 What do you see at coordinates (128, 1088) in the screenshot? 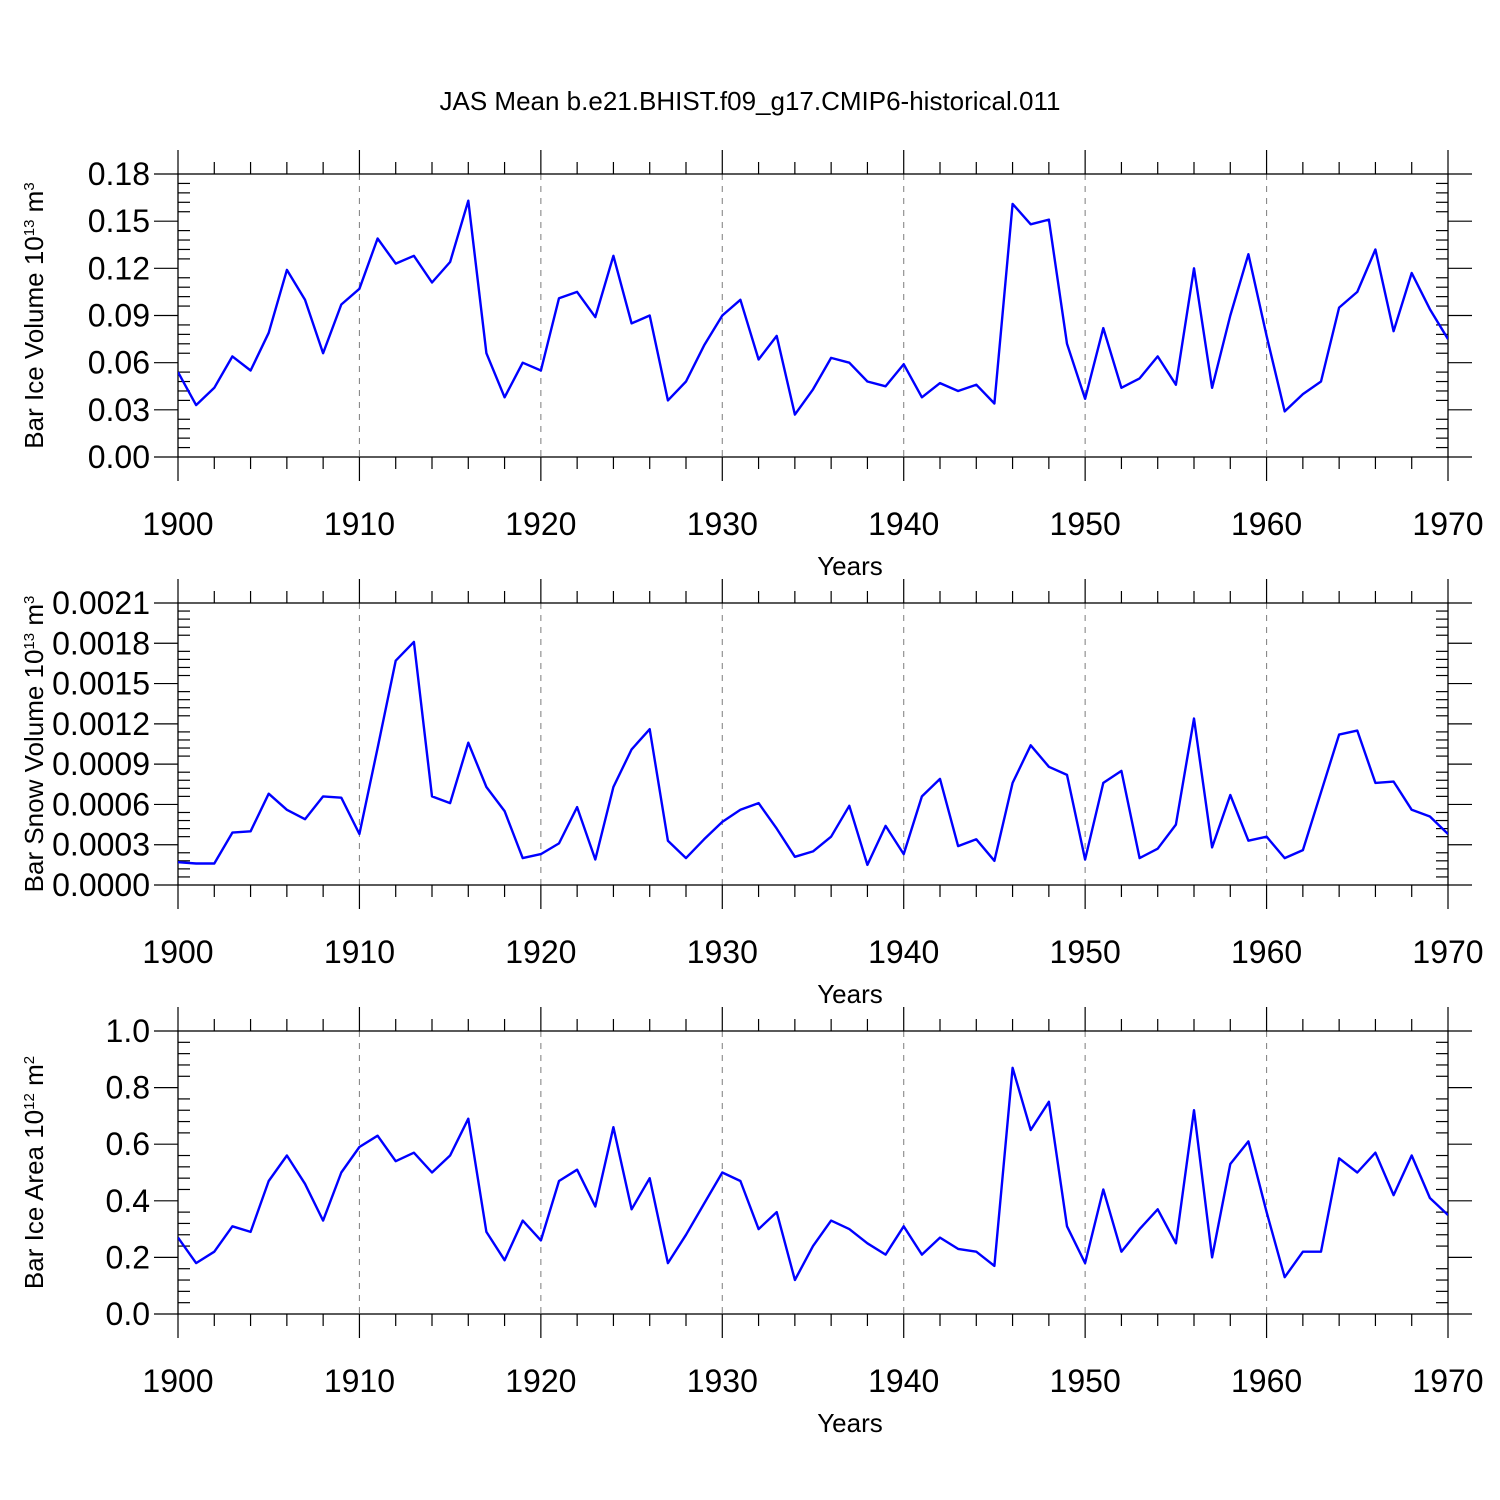
I see `y-tick-label: 0.8` at bounding box center [128, 1088].